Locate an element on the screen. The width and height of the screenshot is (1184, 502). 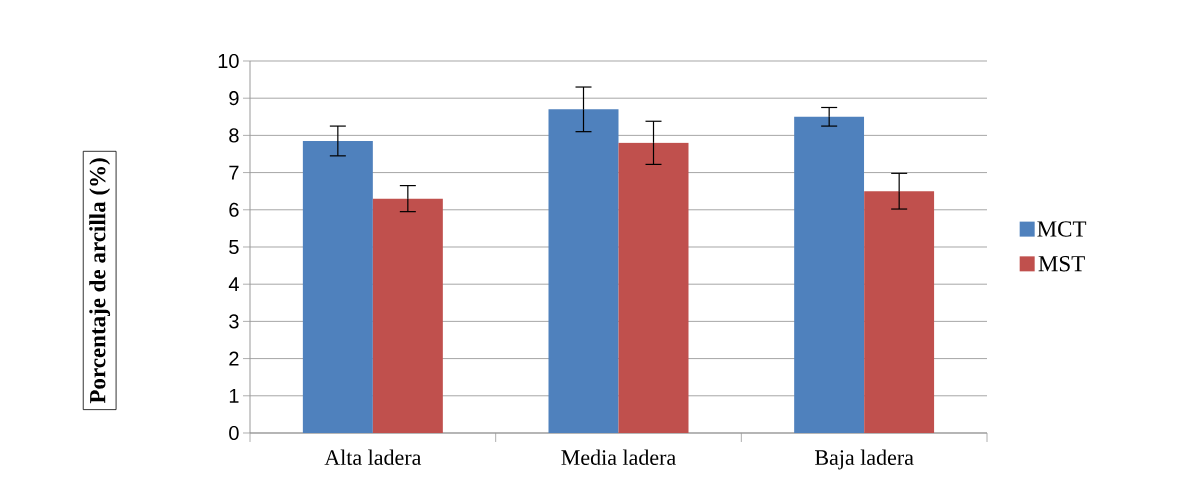
y-tick-label: 8 is located at coordinates (234, 135).